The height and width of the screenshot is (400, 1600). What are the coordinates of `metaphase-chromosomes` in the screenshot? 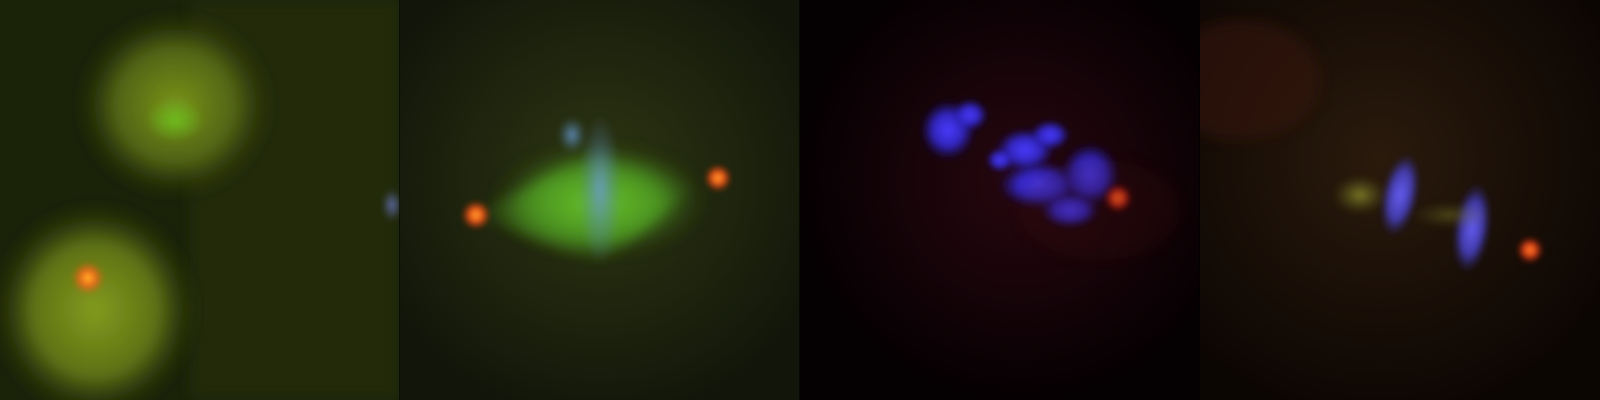 It's located at (600, 190).